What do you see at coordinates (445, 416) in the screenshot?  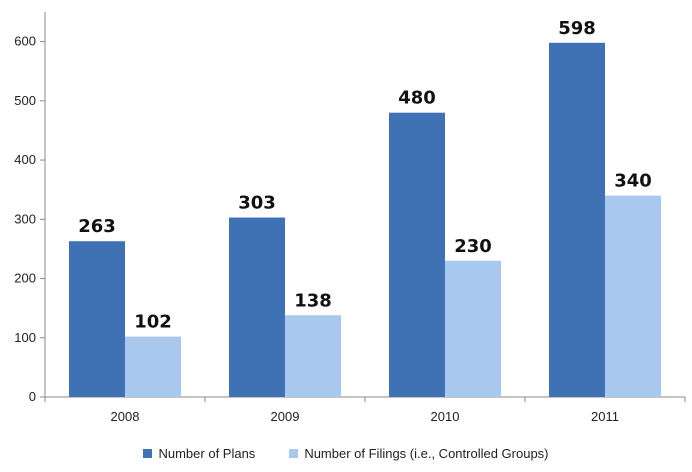 I see `x-tick-label: 2010` at bounding box center [445, 416].